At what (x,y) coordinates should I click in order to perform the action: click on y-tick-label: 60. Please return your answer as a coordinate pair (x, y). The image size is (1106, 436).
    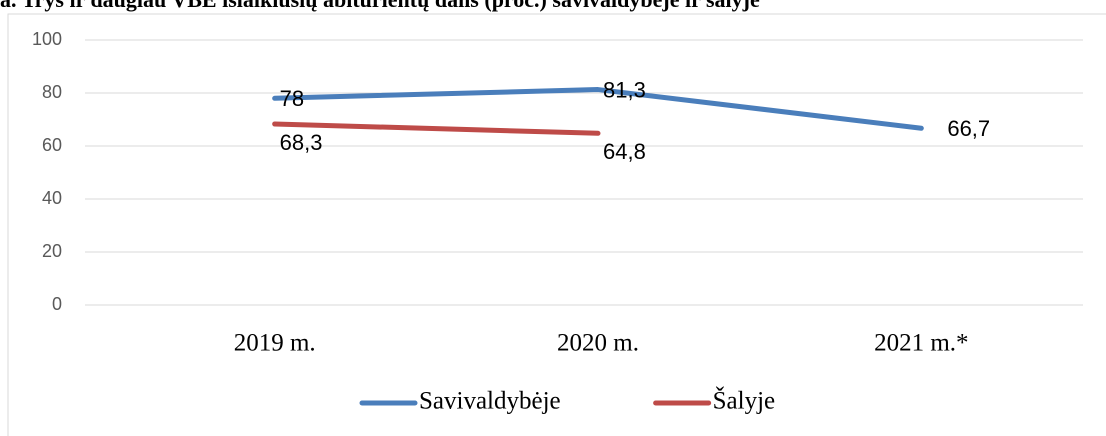
    Looking at the image, I should click on (52, 145).